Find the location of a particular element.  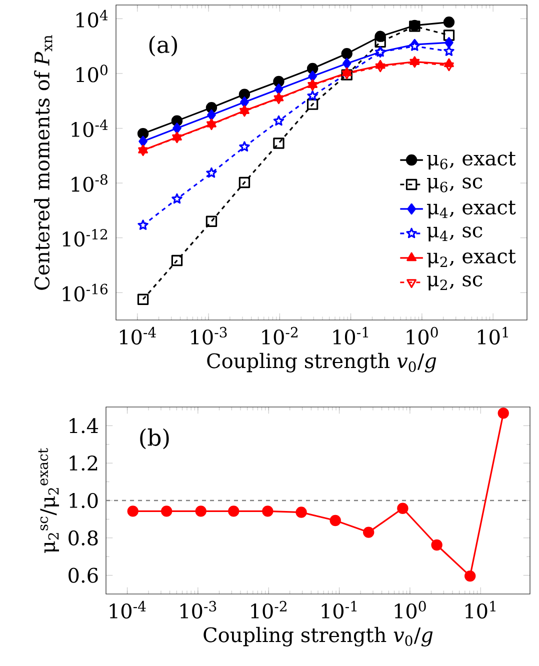

legend-label: μ$_{4}$, exact is located at coordinates (471, 209).